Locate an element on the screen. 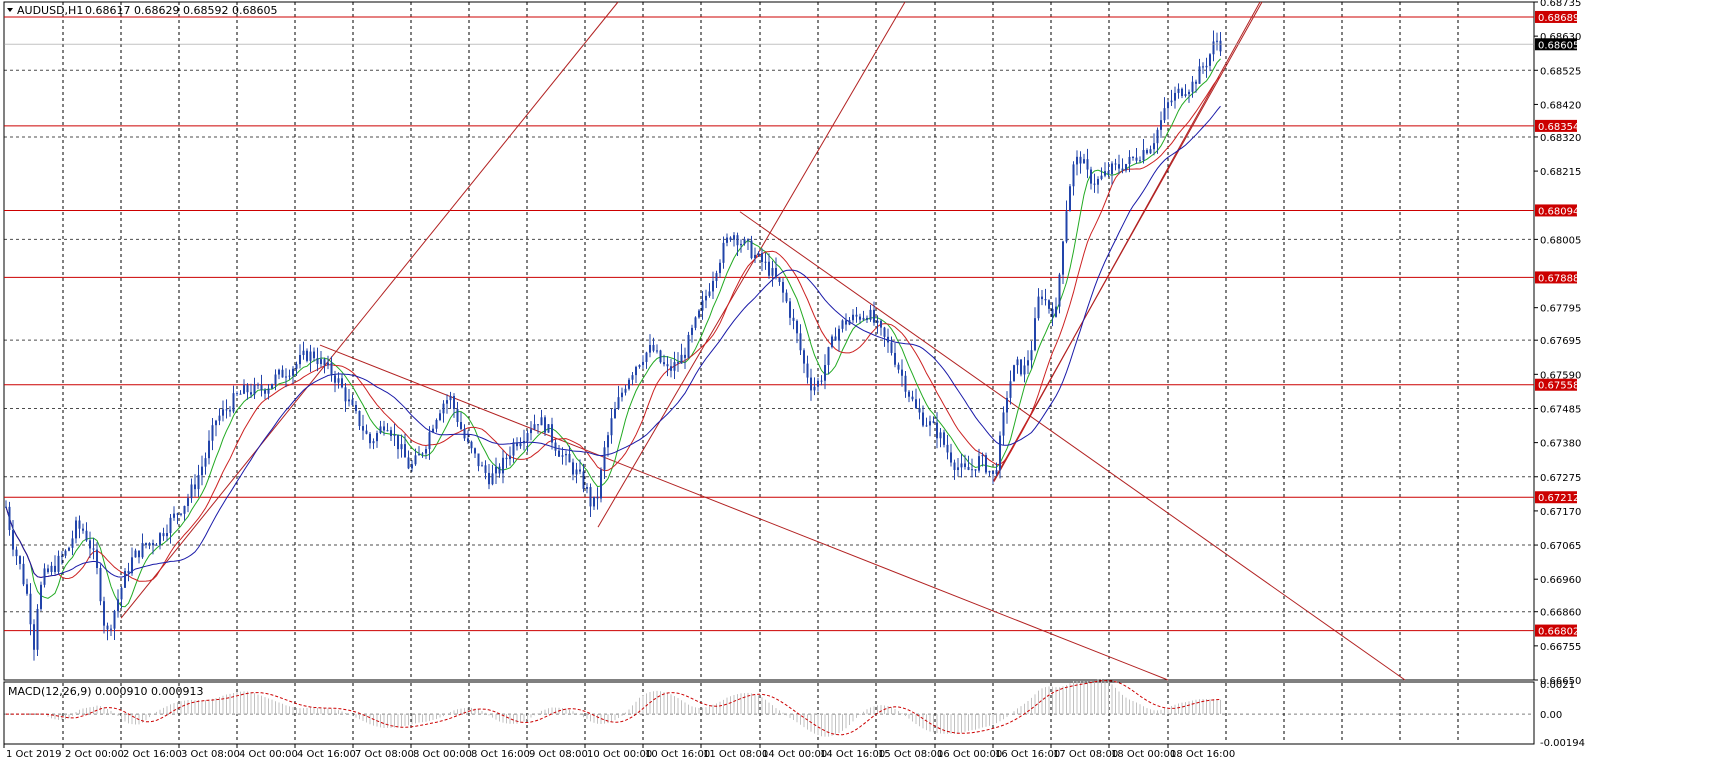  macd-tick-label: -0.00194 is located at coordinates (1562, 743).